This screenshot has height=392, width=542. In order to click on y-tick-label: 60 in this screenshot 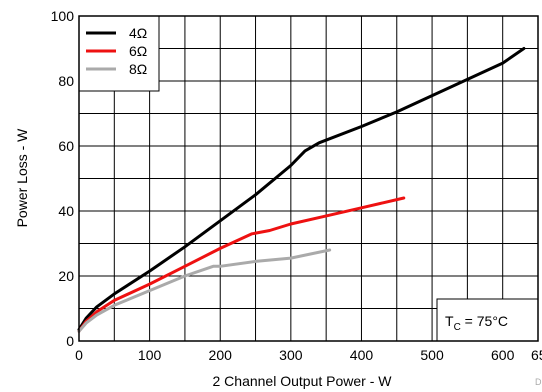, I will do `click(66, 146)`.